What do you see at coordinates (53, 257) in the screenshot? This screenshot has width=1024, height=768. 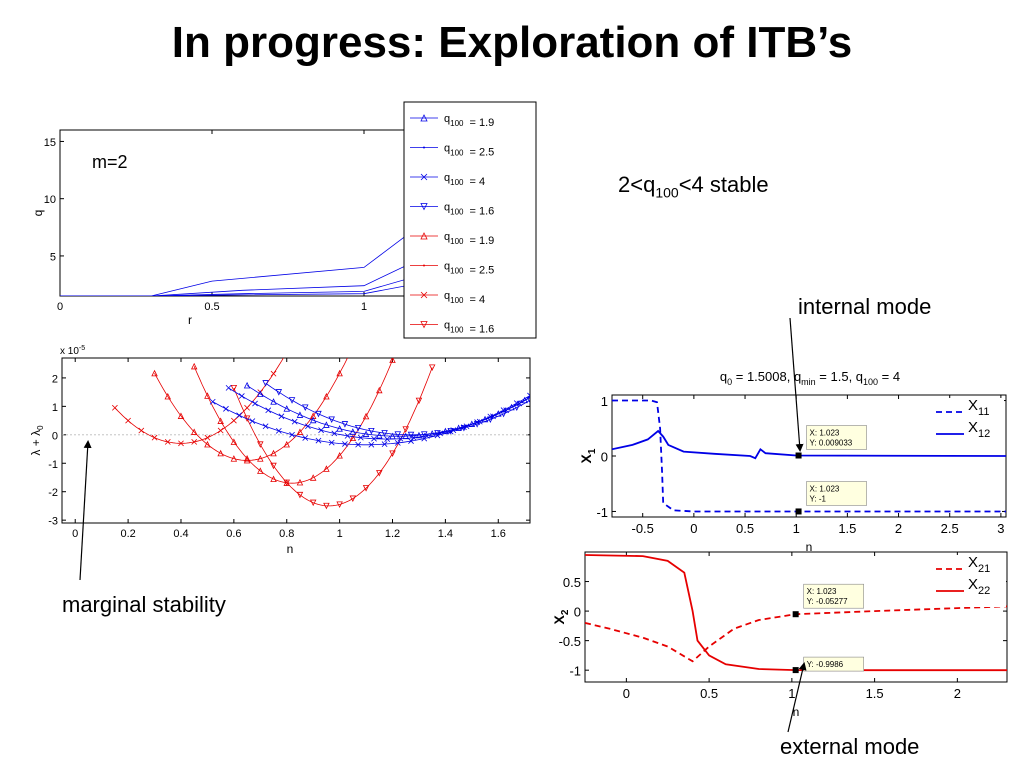 I see `y-tick-label: 5` at bounding box center [53, 257].